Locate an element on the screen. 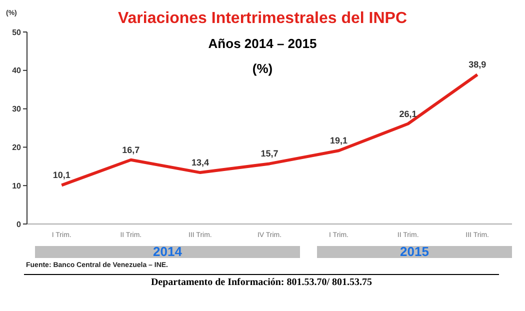  annotation: (%) is located at coordinates (262, 68).